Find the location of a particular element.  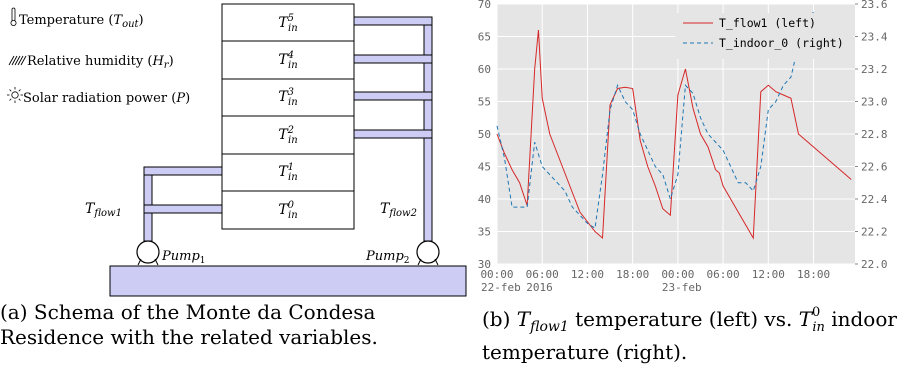

y-left-tick-label: 45 is located at coordinates (484, 167).